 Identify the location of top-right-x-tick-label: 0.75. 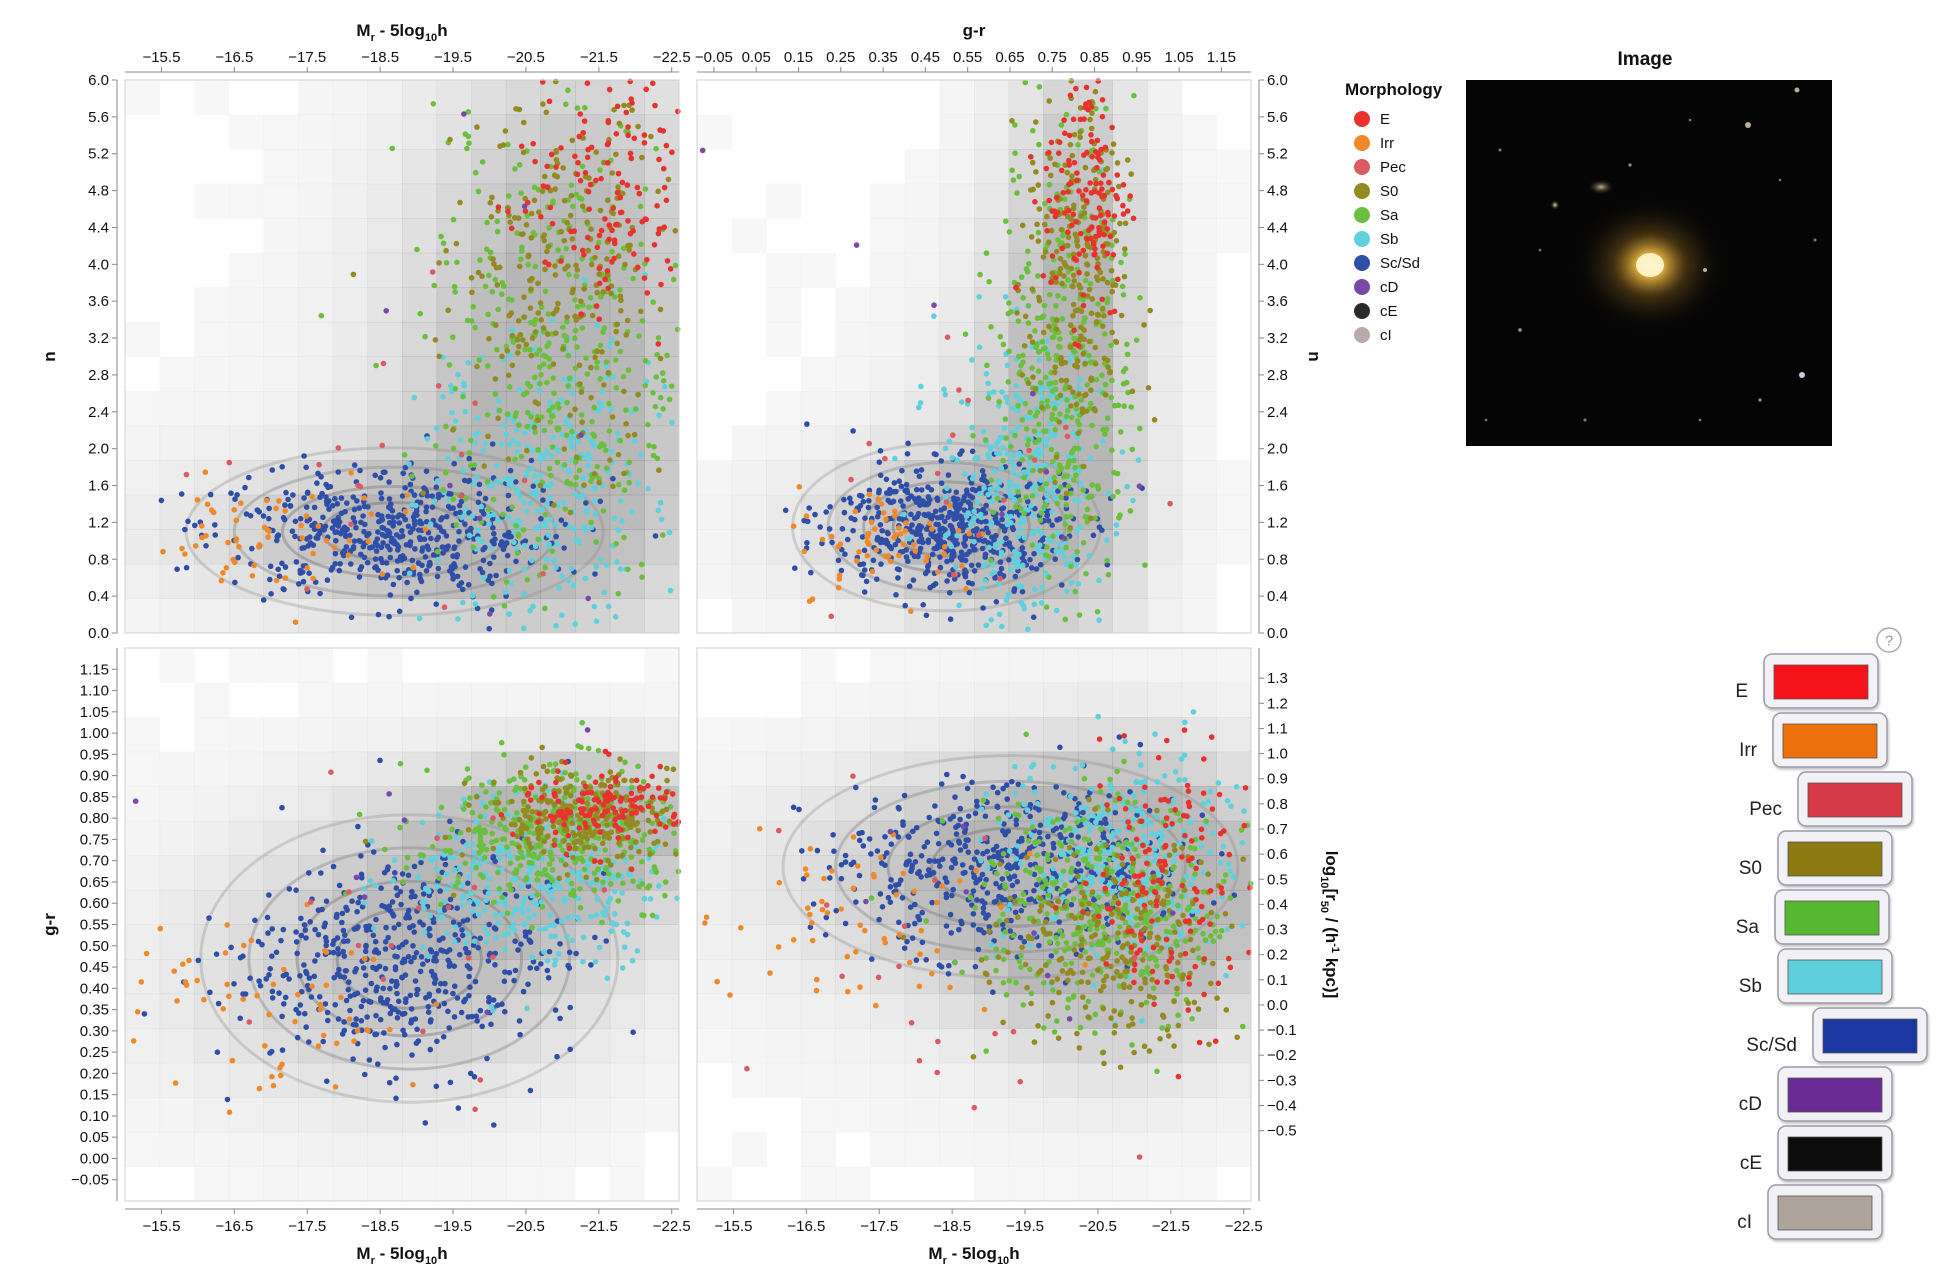
(1052, 57).